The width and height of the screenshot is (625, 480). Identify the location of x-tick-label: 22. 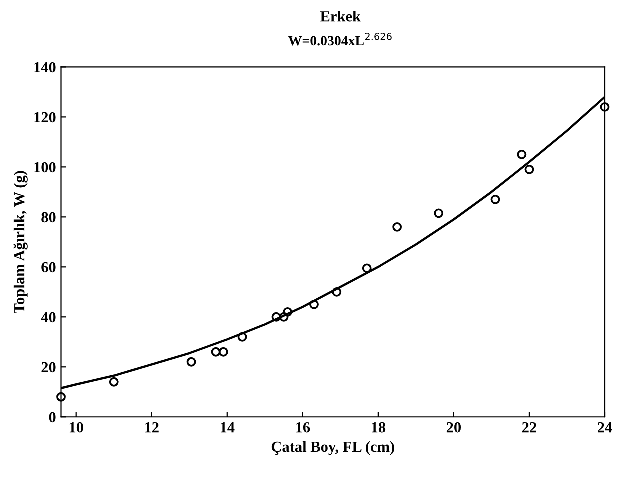
(529, 427).